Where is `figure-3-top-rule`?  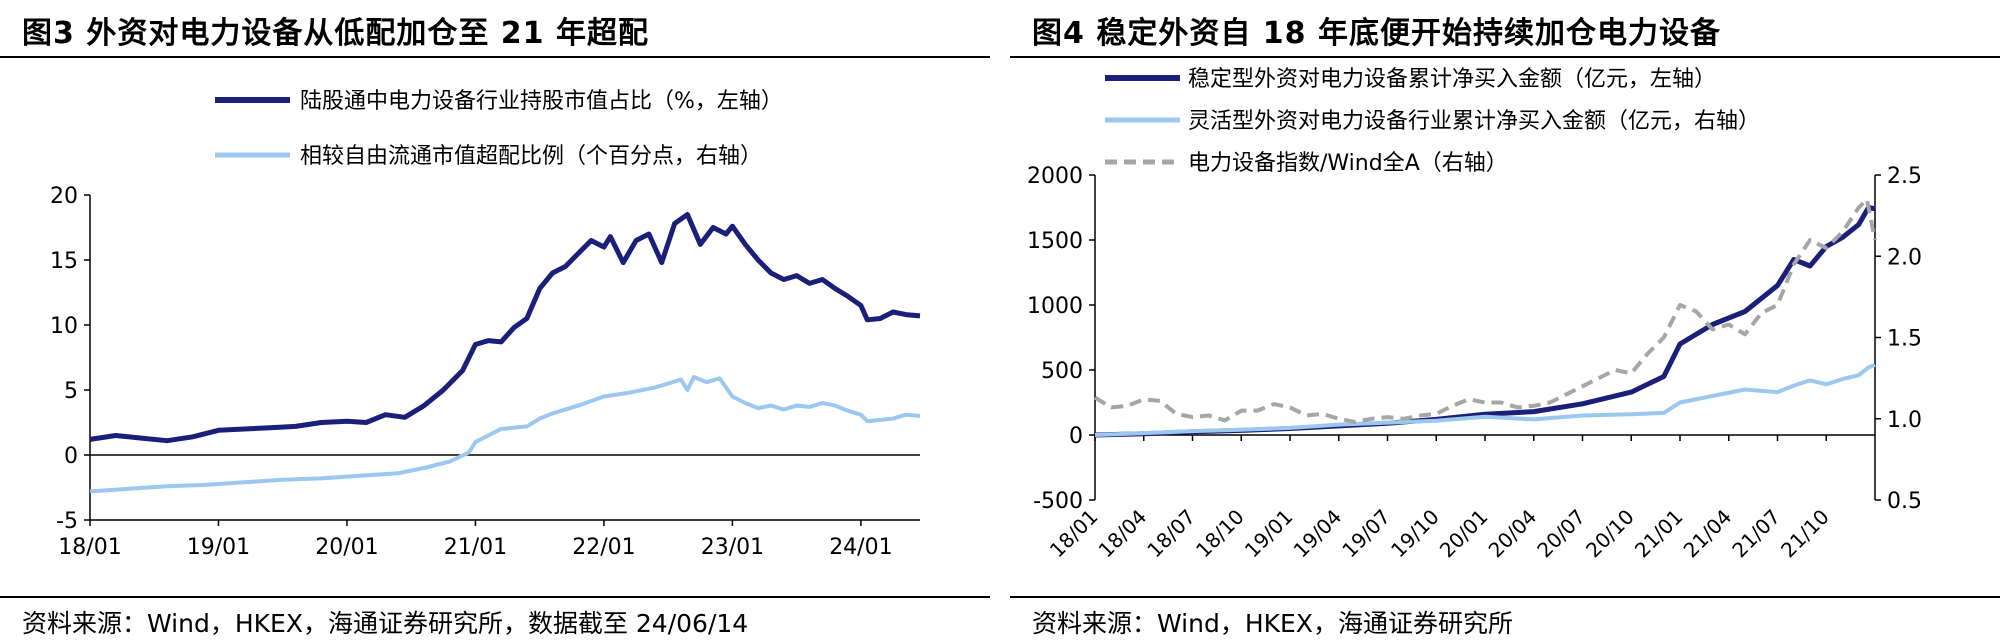
figure-3-top-rule is located at coordinates (495, 57).